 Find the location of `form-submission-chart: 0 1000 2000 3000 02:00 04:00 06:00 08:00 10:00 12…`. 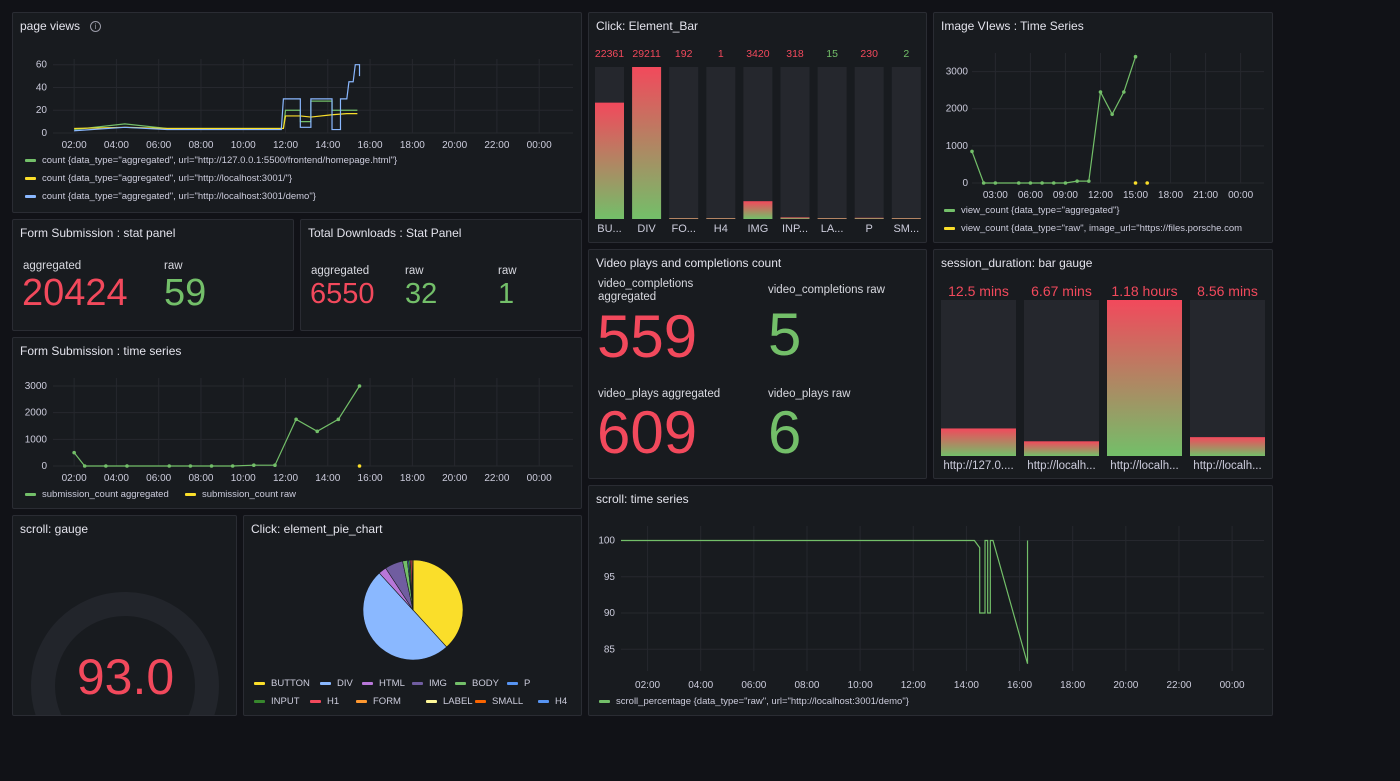

form-submission-chart: 0 1000 2000 3000 02:00 04:00 06:00 08:00 10:00 12… is located at coordinates (297, 423).